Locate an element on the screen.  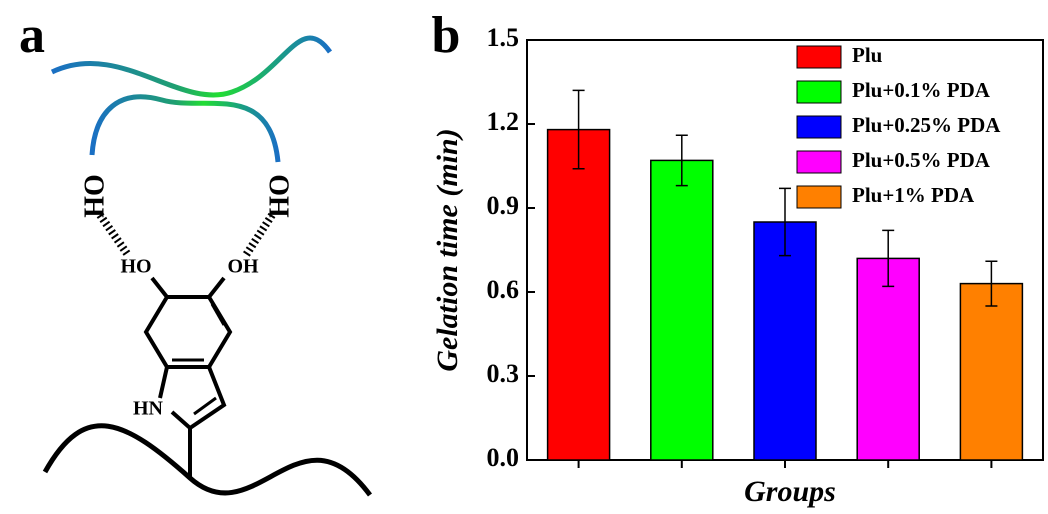
x-axis-label: Groups is located at coordinates (790, 491).